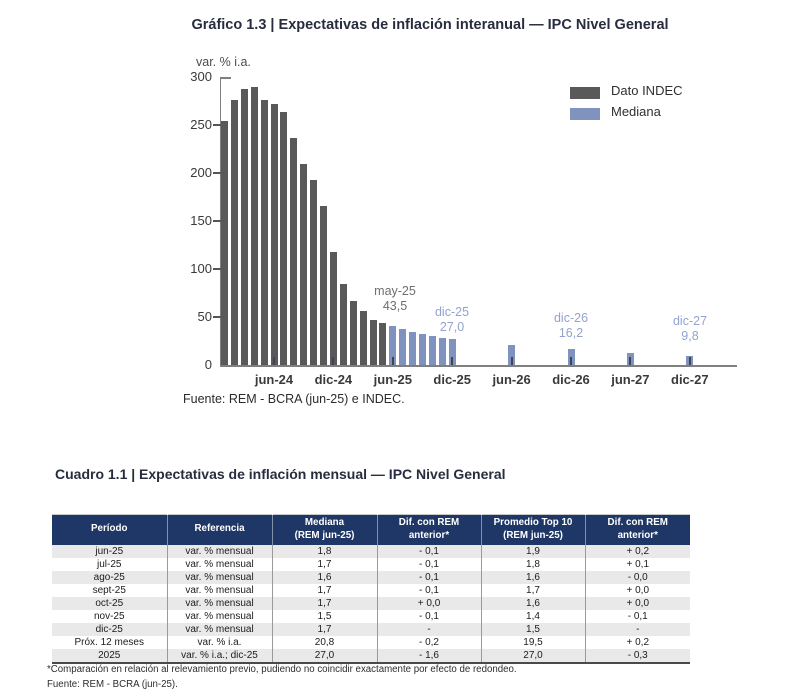 The width and height of the screenshot is (800, 696). Describe the element at coordinates (208, 364) in the screenshot. I see `y-tick-label: 0` at that location.